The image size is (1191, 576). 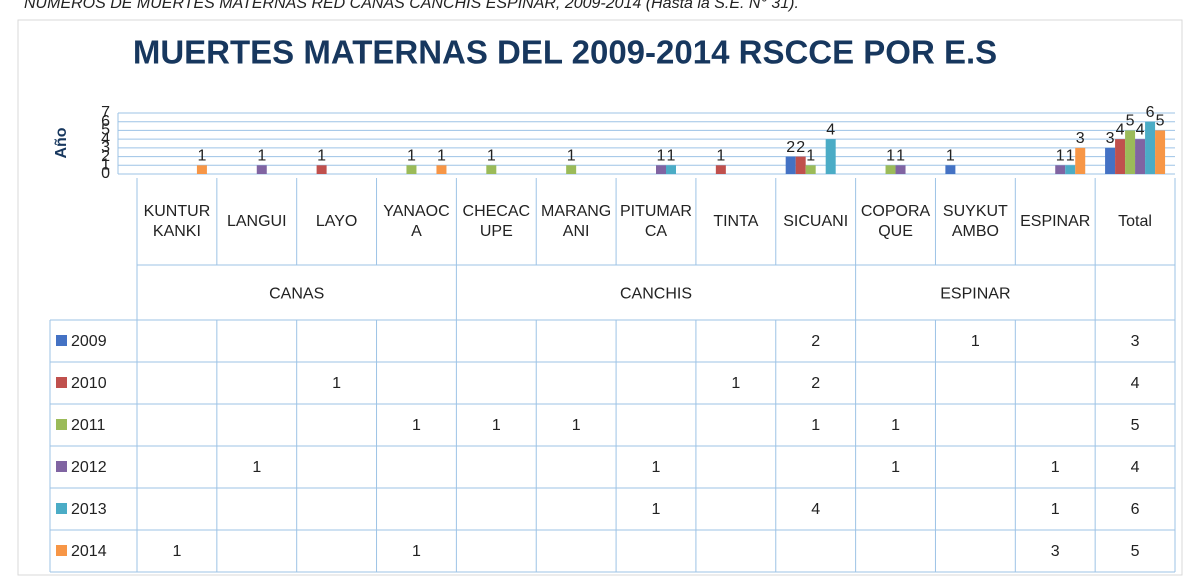 What do you see at coordinates (576, 221) in the screenshot?
I see `category-cell: MARANGANI` at bounding box center [576, 221].